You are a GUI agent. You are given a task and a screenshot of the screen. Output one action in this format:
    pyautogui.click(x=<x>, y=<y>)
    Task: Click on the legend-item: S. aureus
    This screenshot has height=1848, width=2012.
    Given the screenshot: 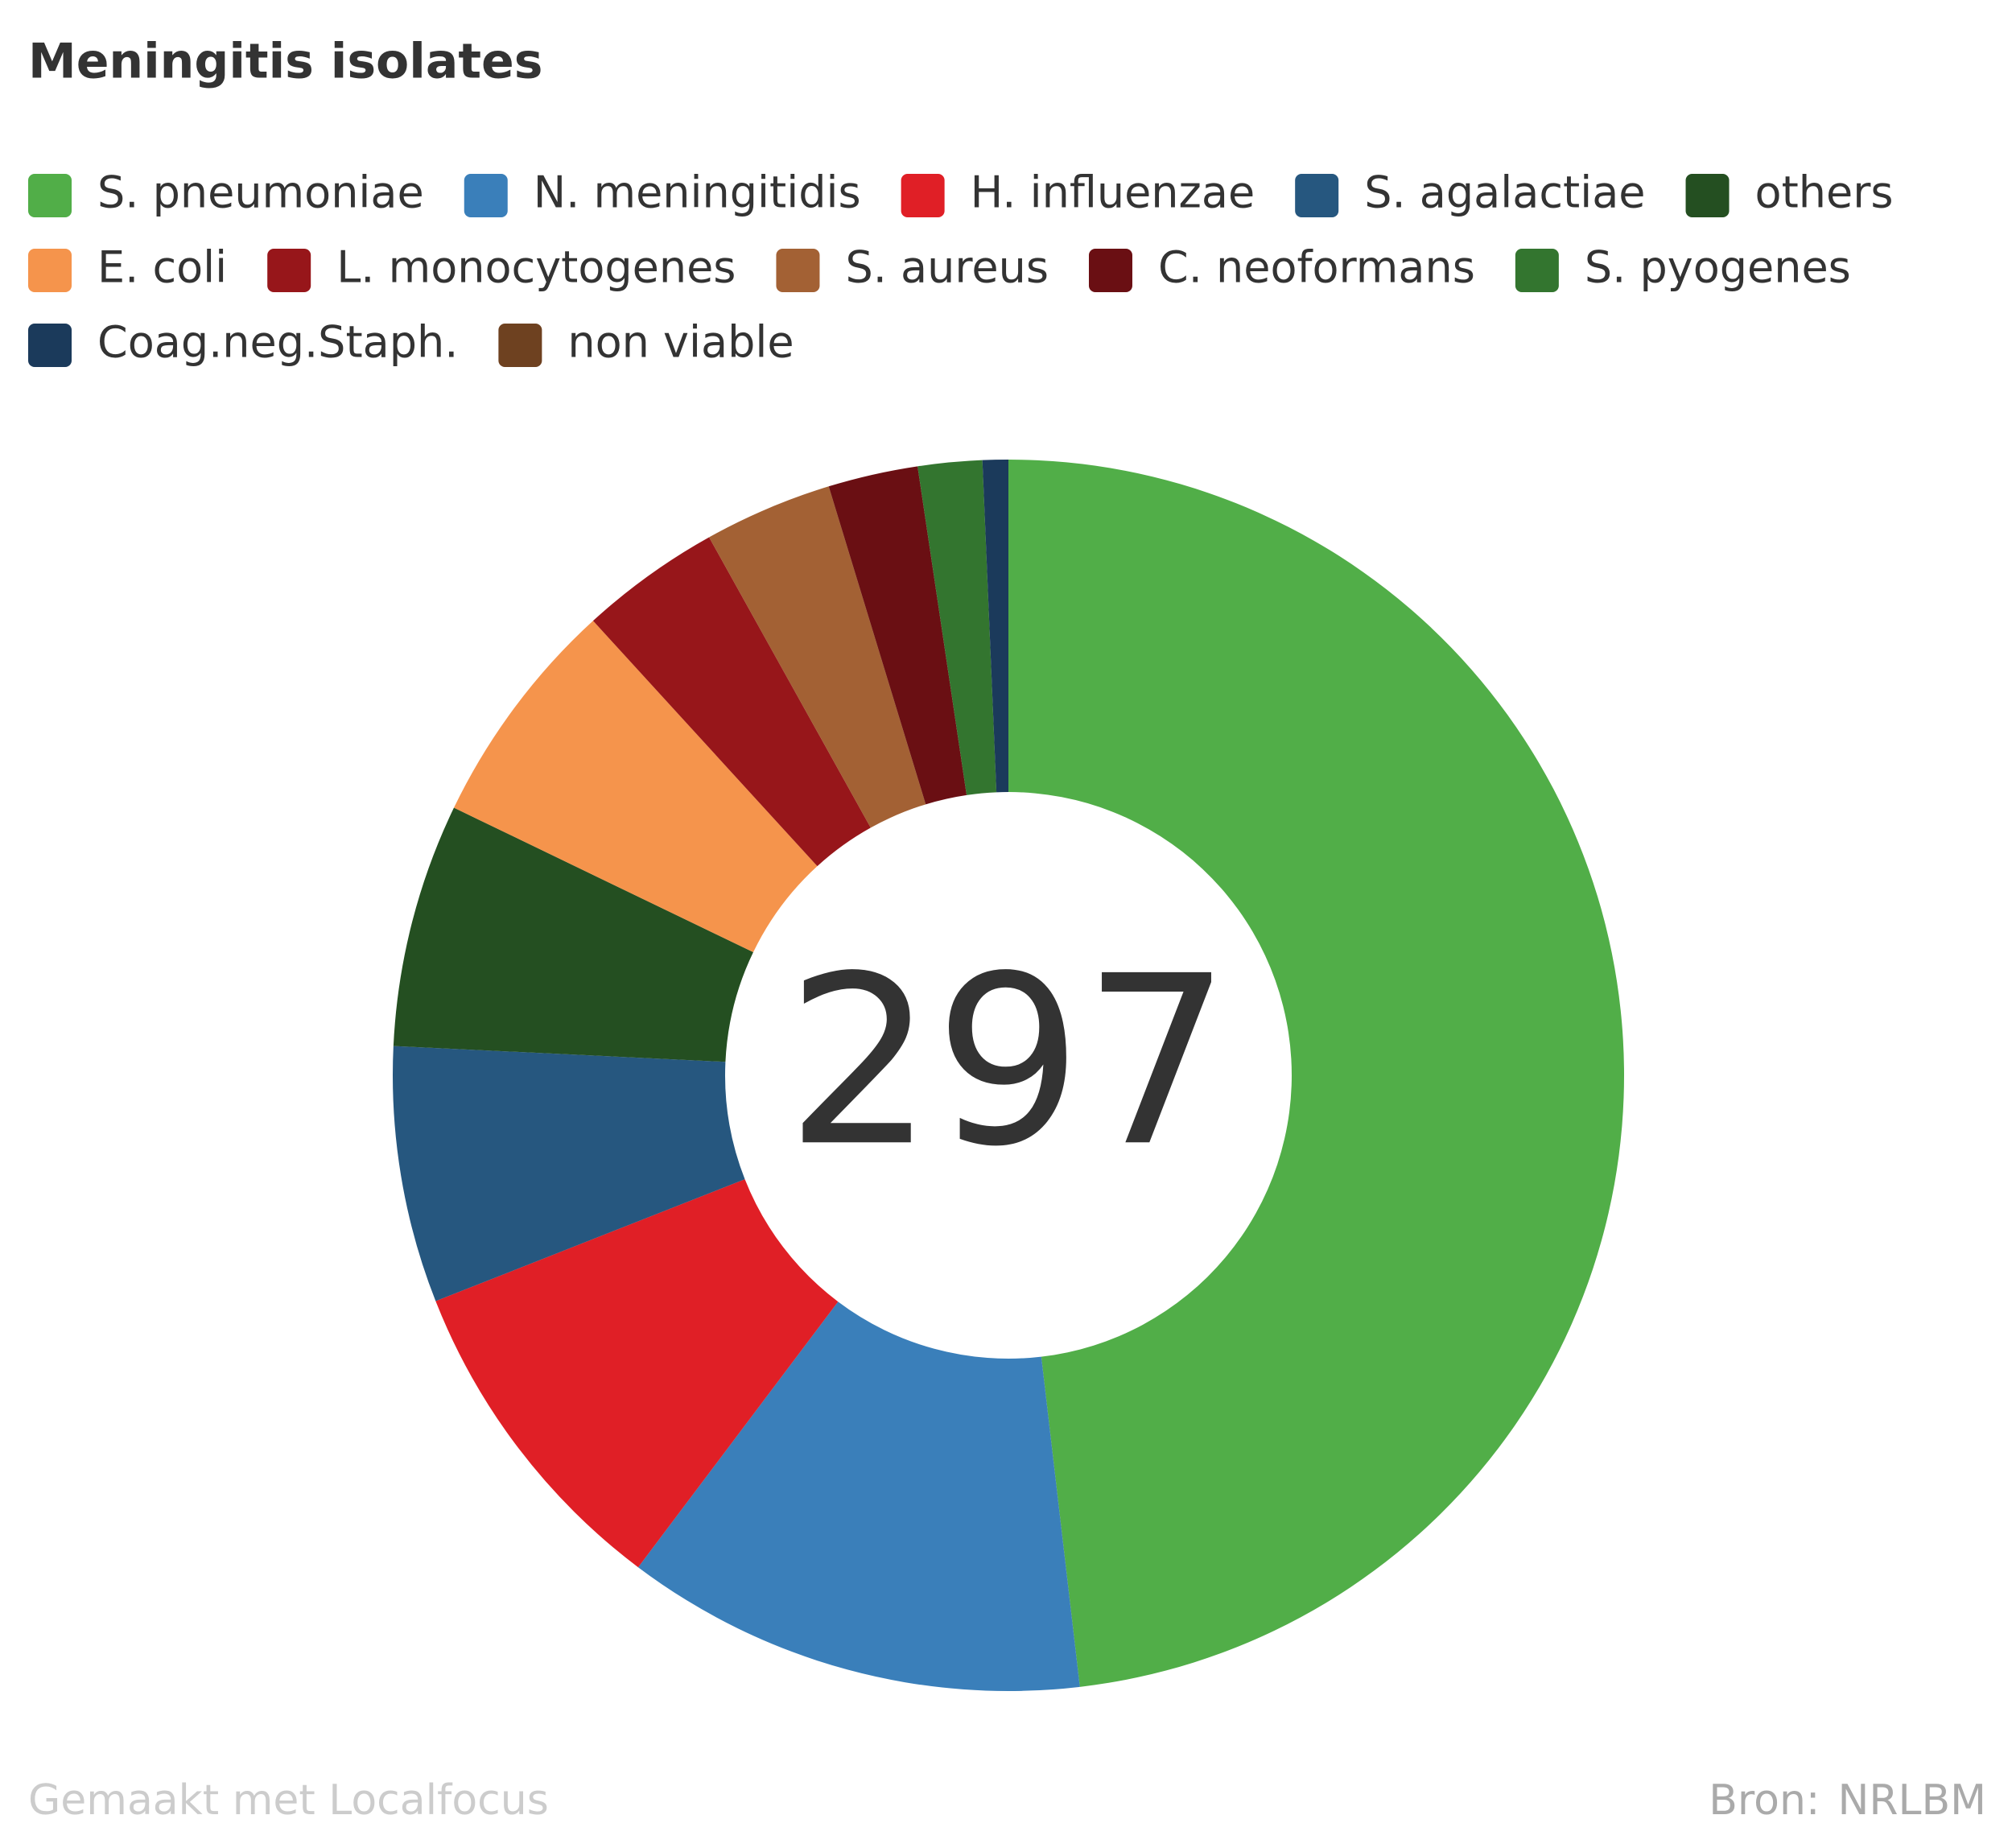 What is the action you would take?
    pyautogui.click(x=912, y=268)
    